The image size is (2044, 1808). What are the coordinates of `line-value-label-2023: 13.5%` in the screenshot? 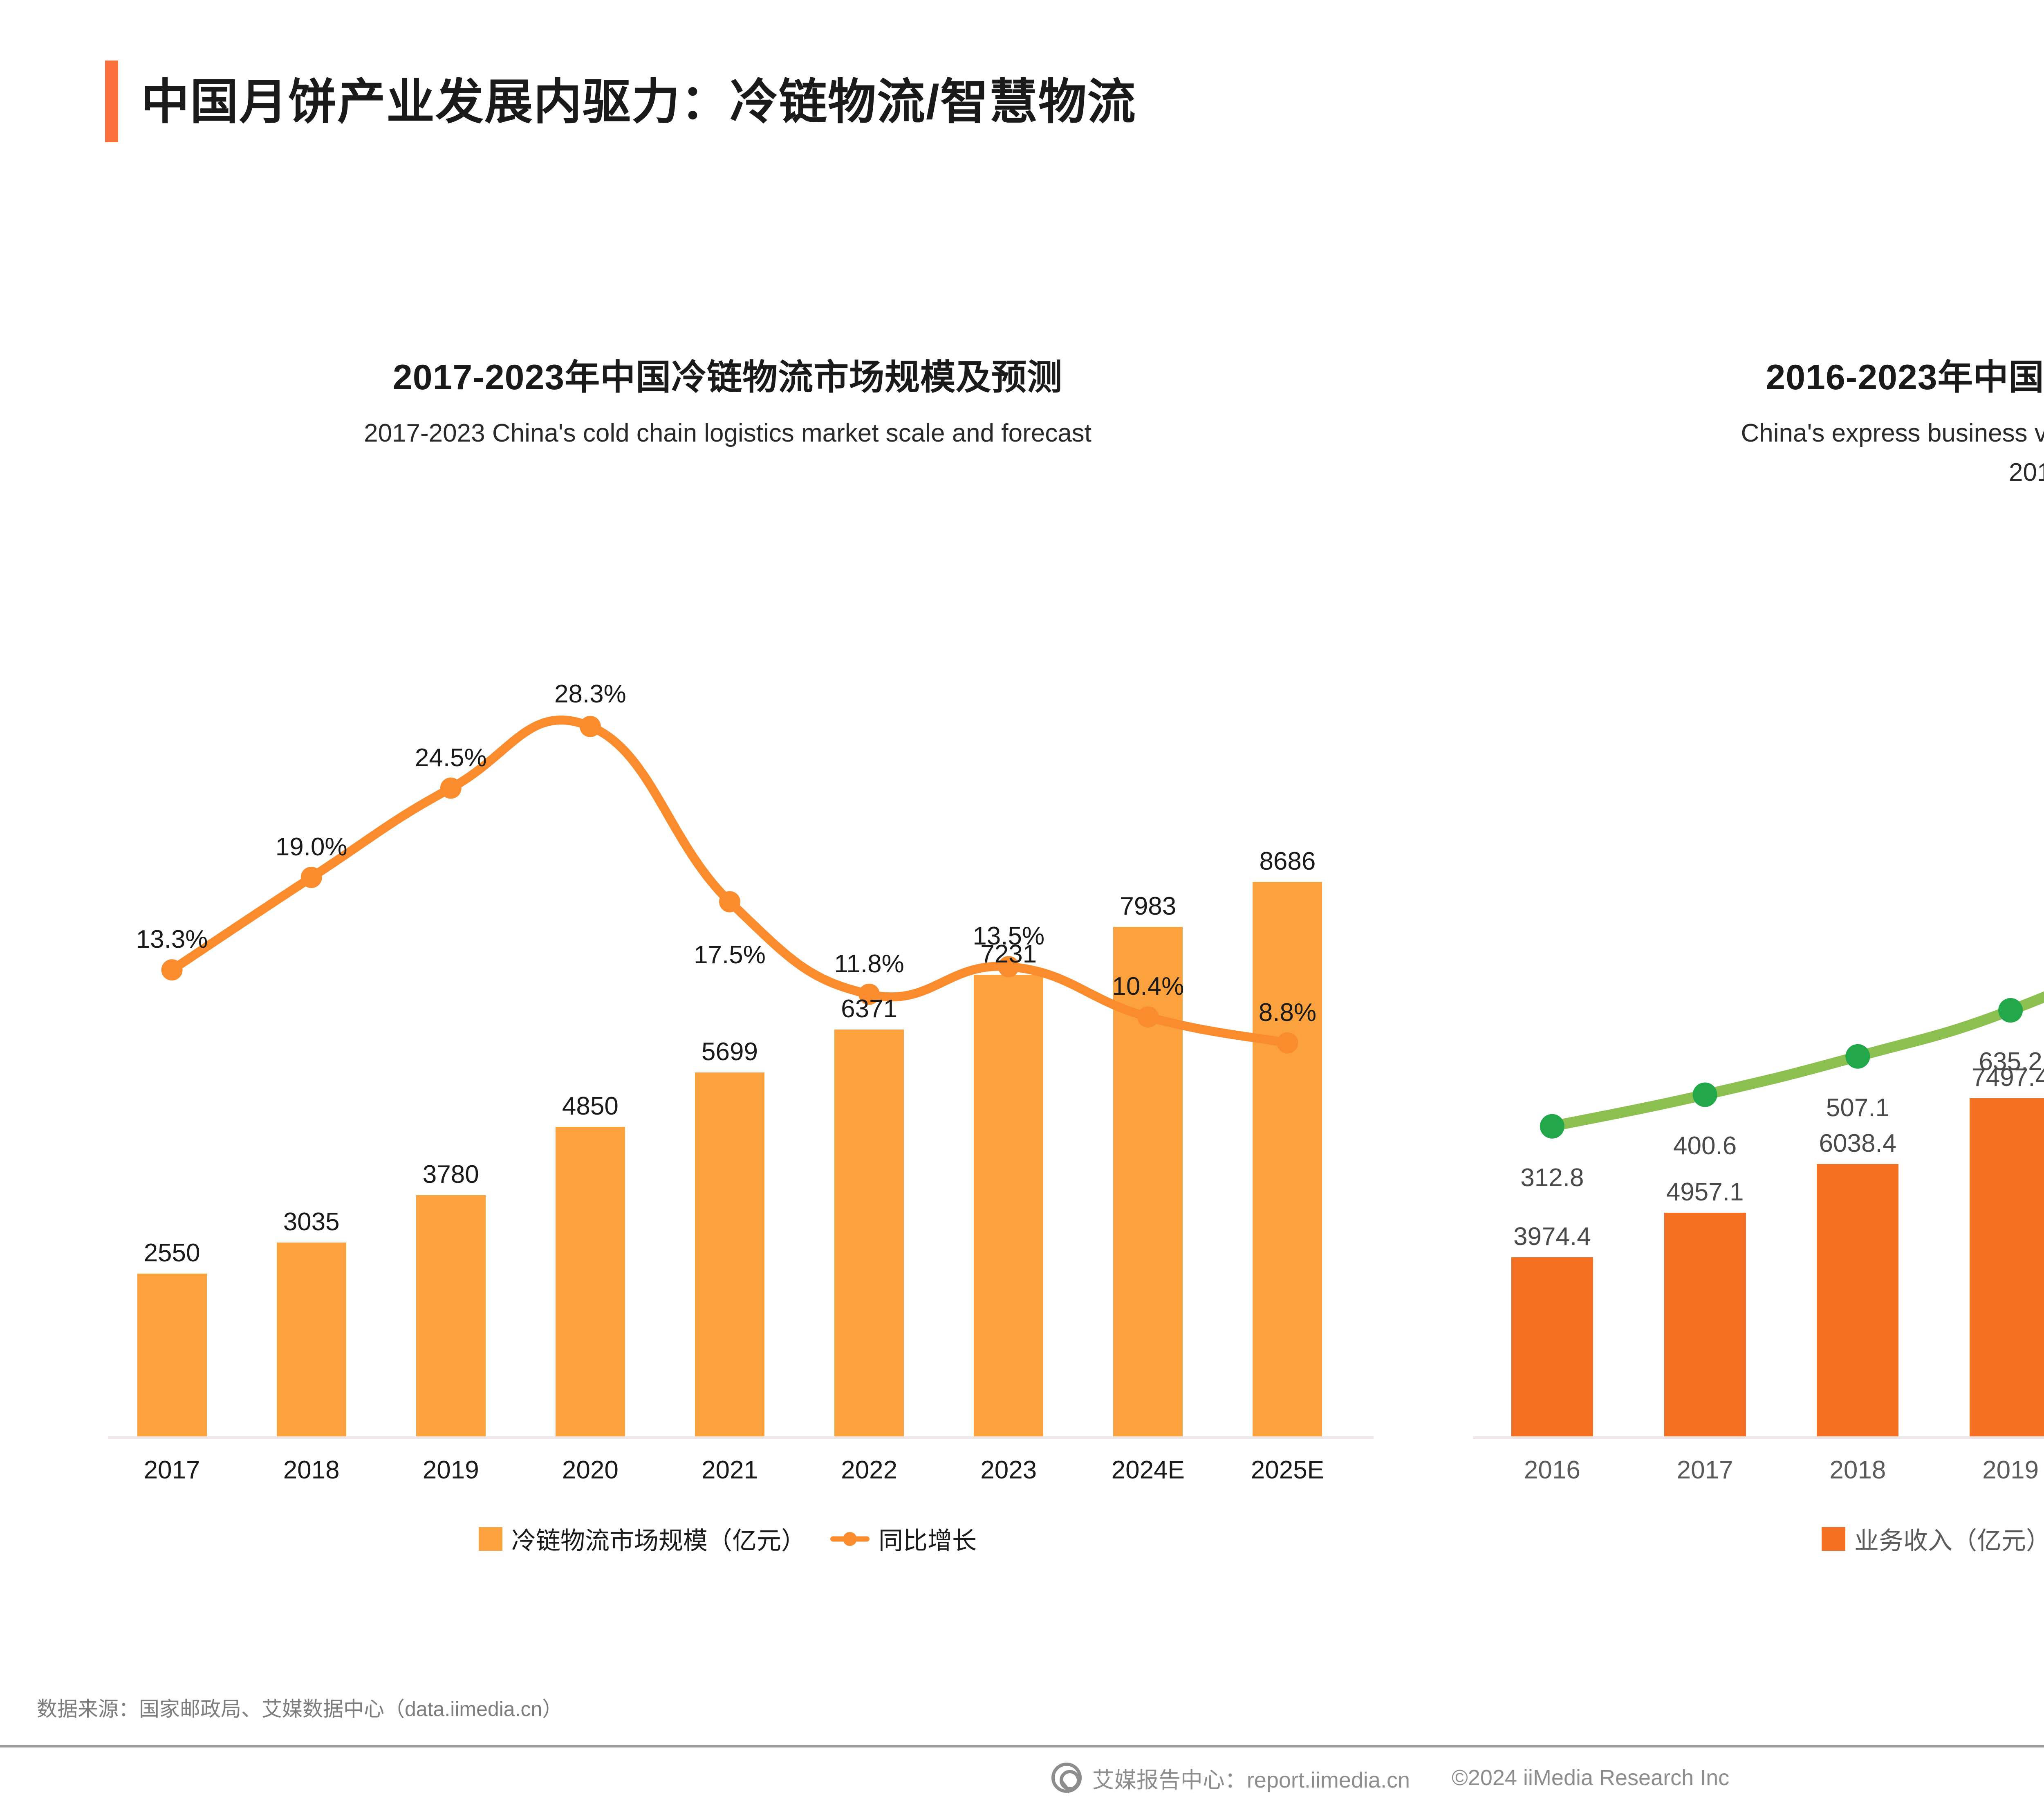 It's located at (1009, 937).